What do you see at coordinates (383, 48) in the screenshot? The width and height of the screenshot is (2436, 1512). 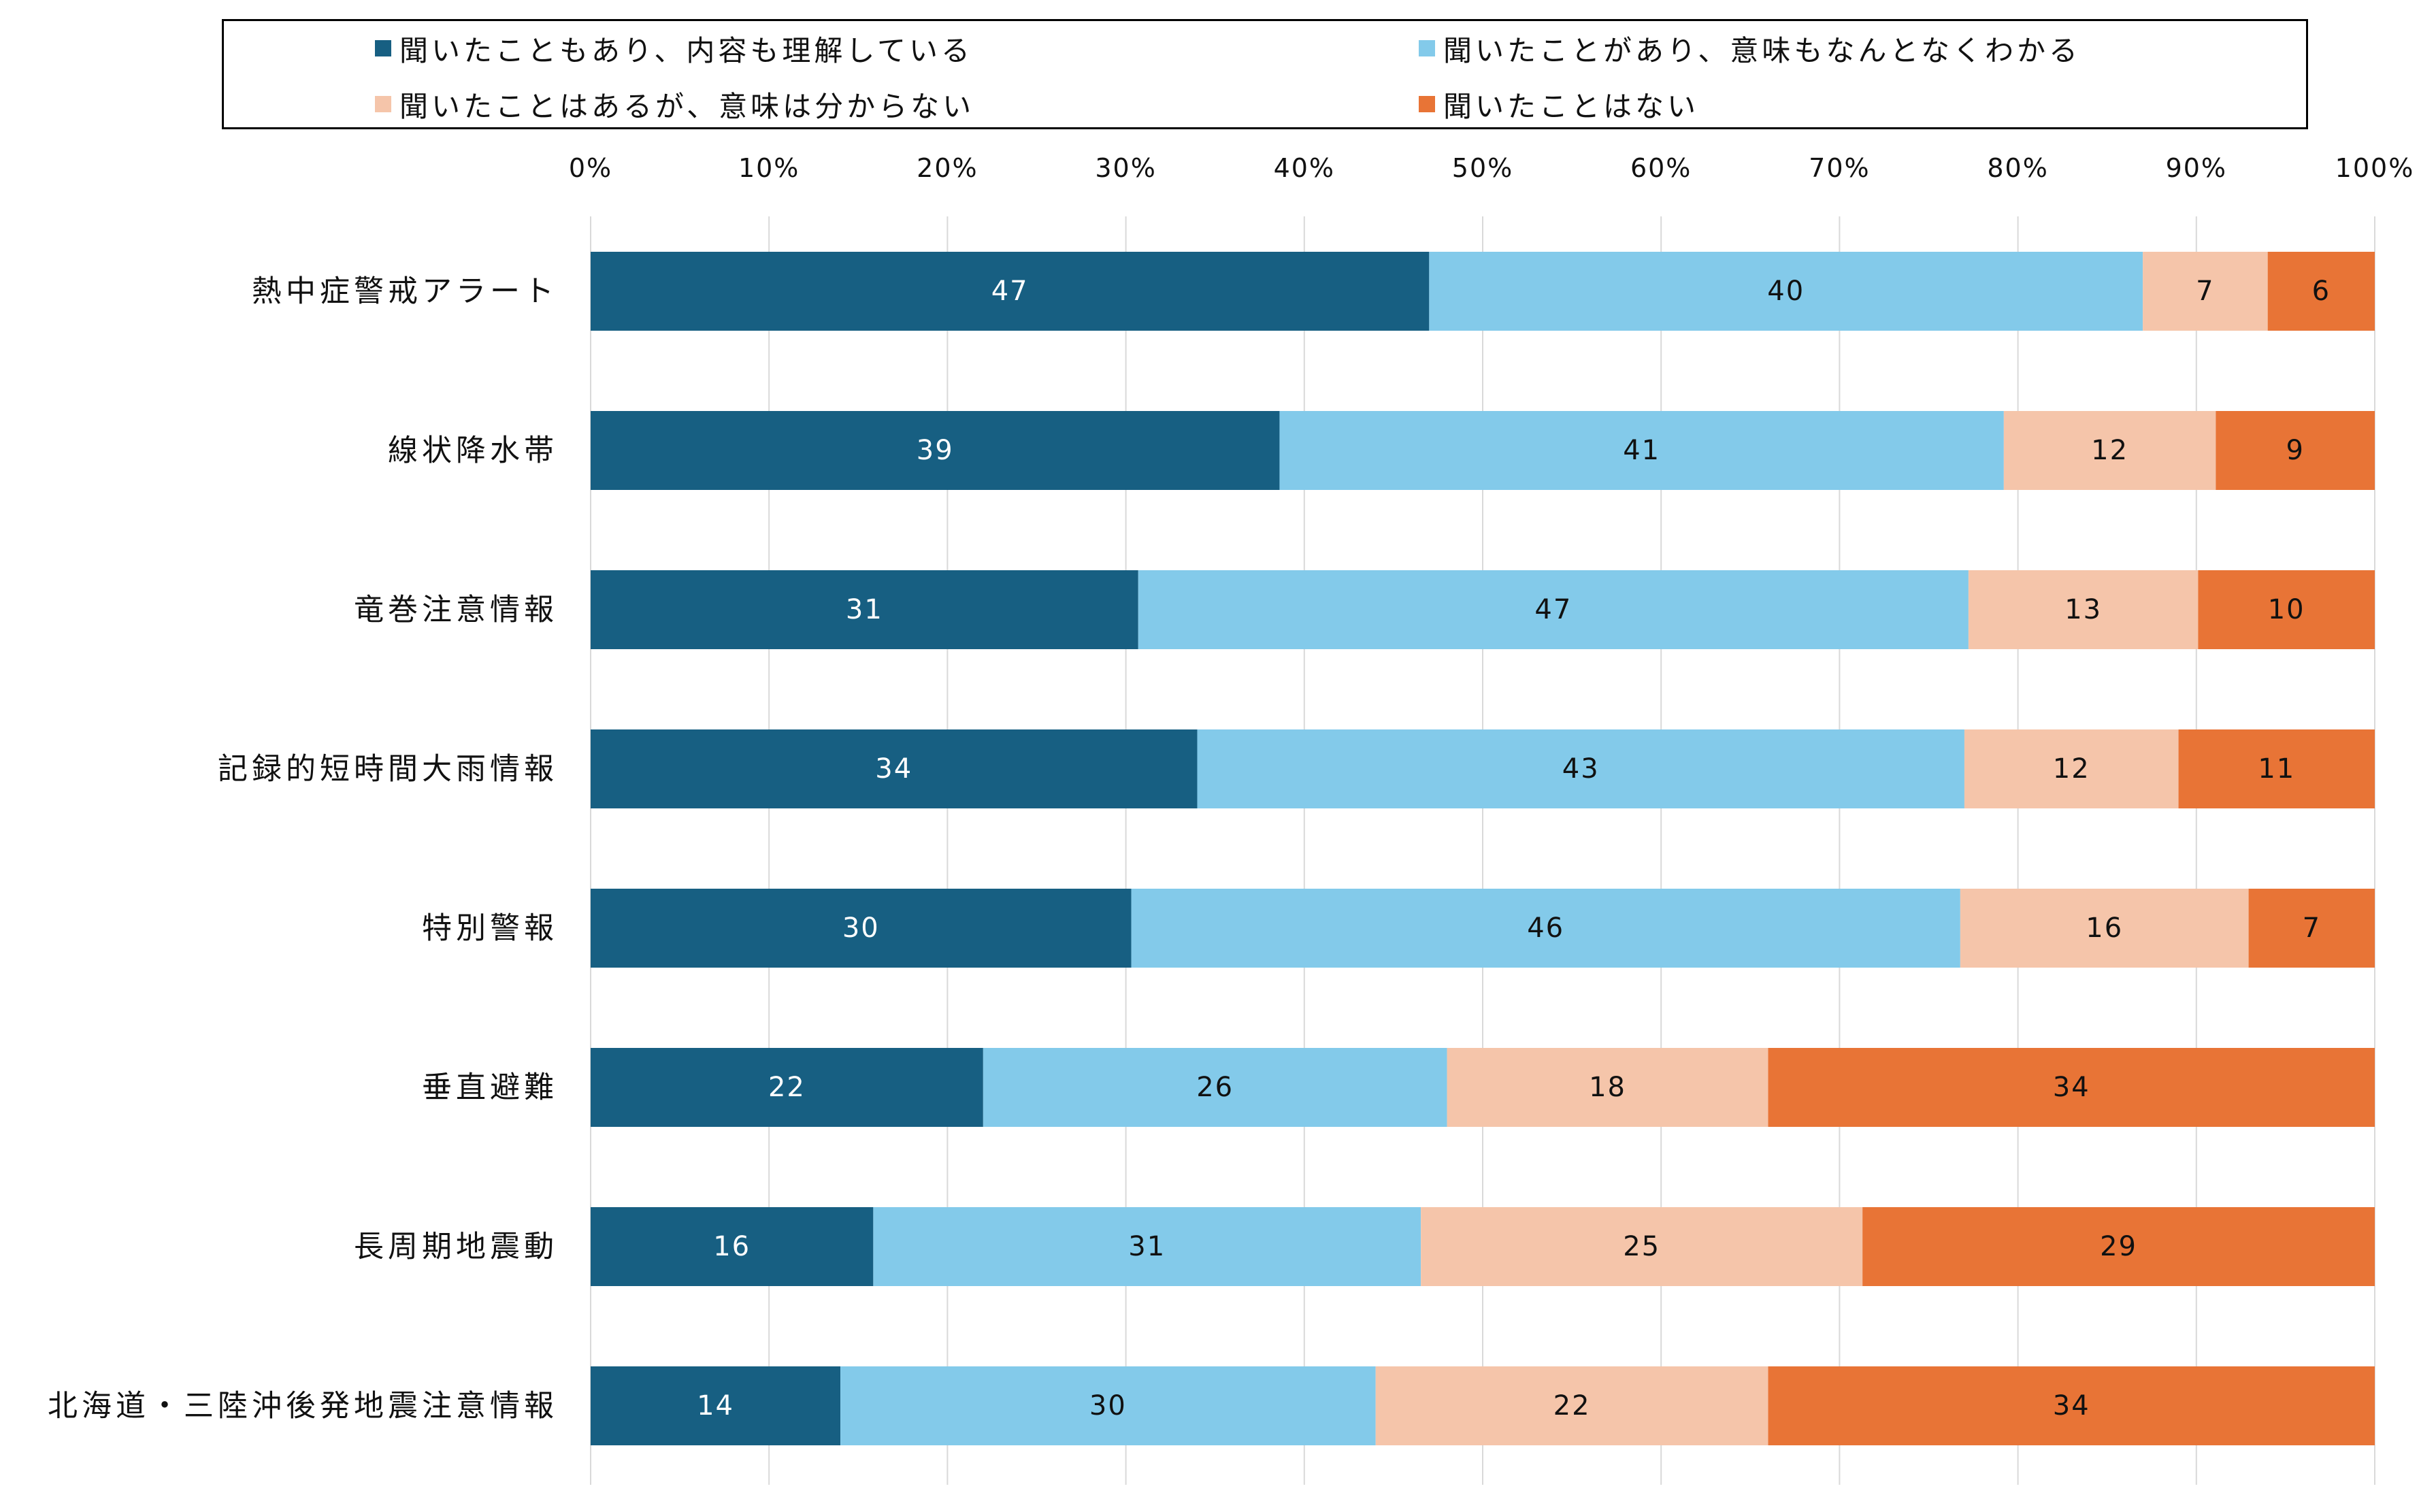 I see `legend-swatch-understand` at bounding box center [383, 48].